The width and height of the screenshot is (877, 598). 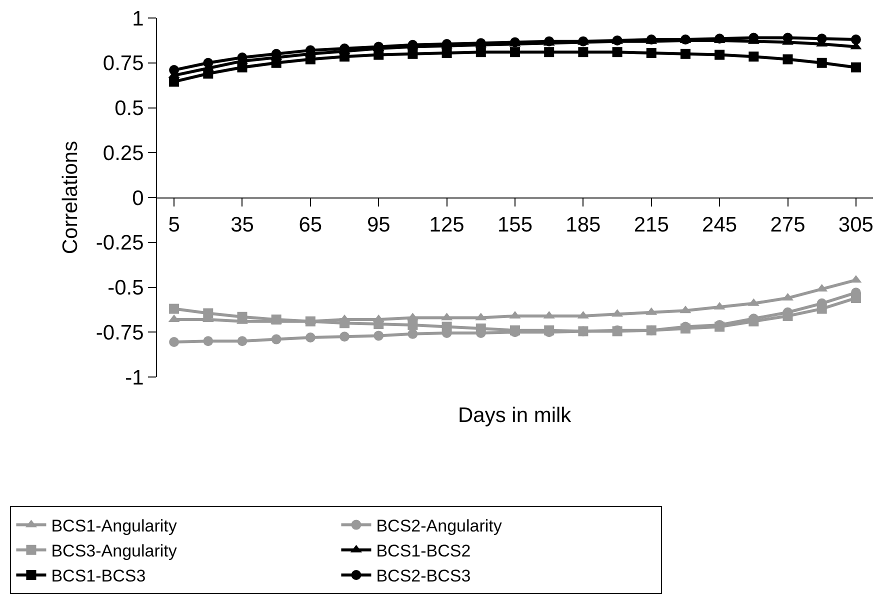 What do you see at coordinates (123, 64) in the screenshot?
I see `y-tick-label: 0.75` at bounding box center [123, 64].